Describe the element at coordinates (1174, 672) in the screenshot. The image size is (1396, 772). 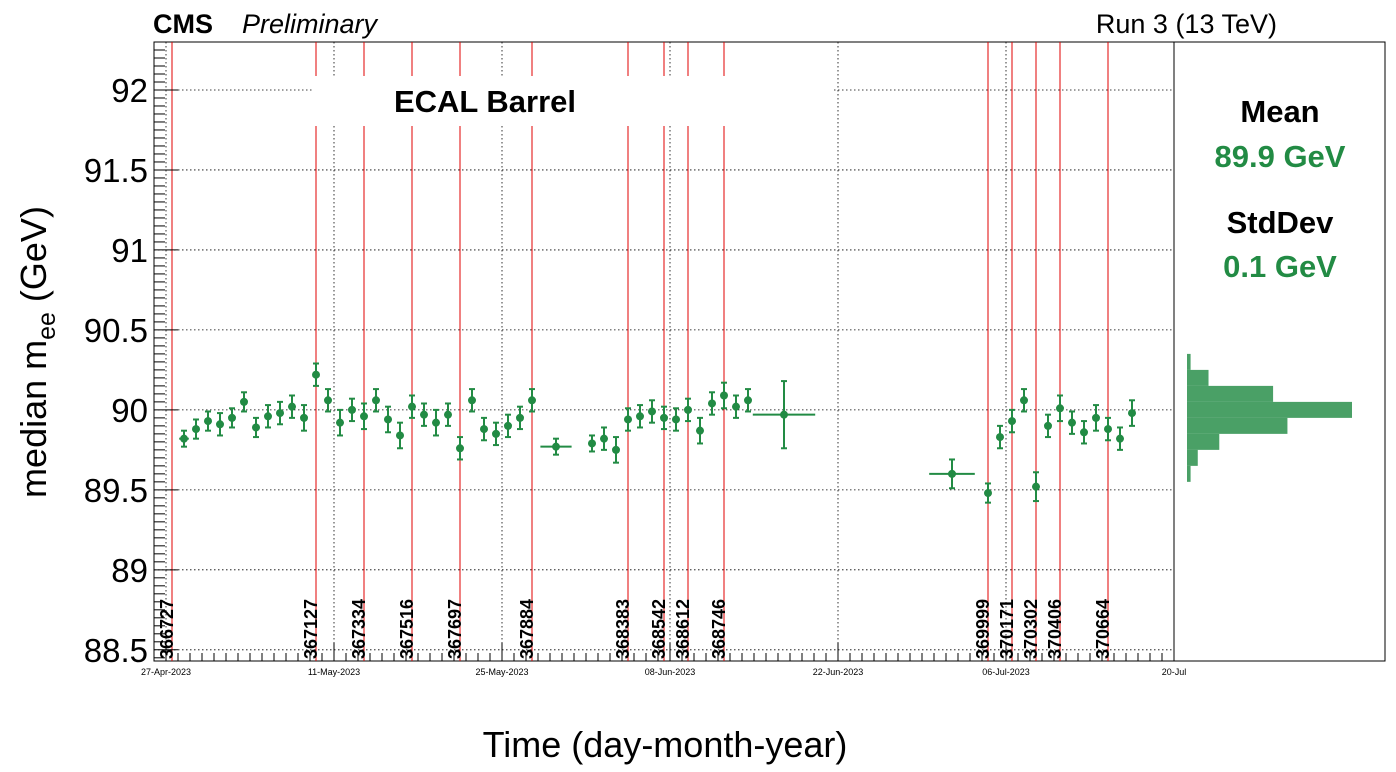
I see `x-tick-label: 20-Jul` at that location.